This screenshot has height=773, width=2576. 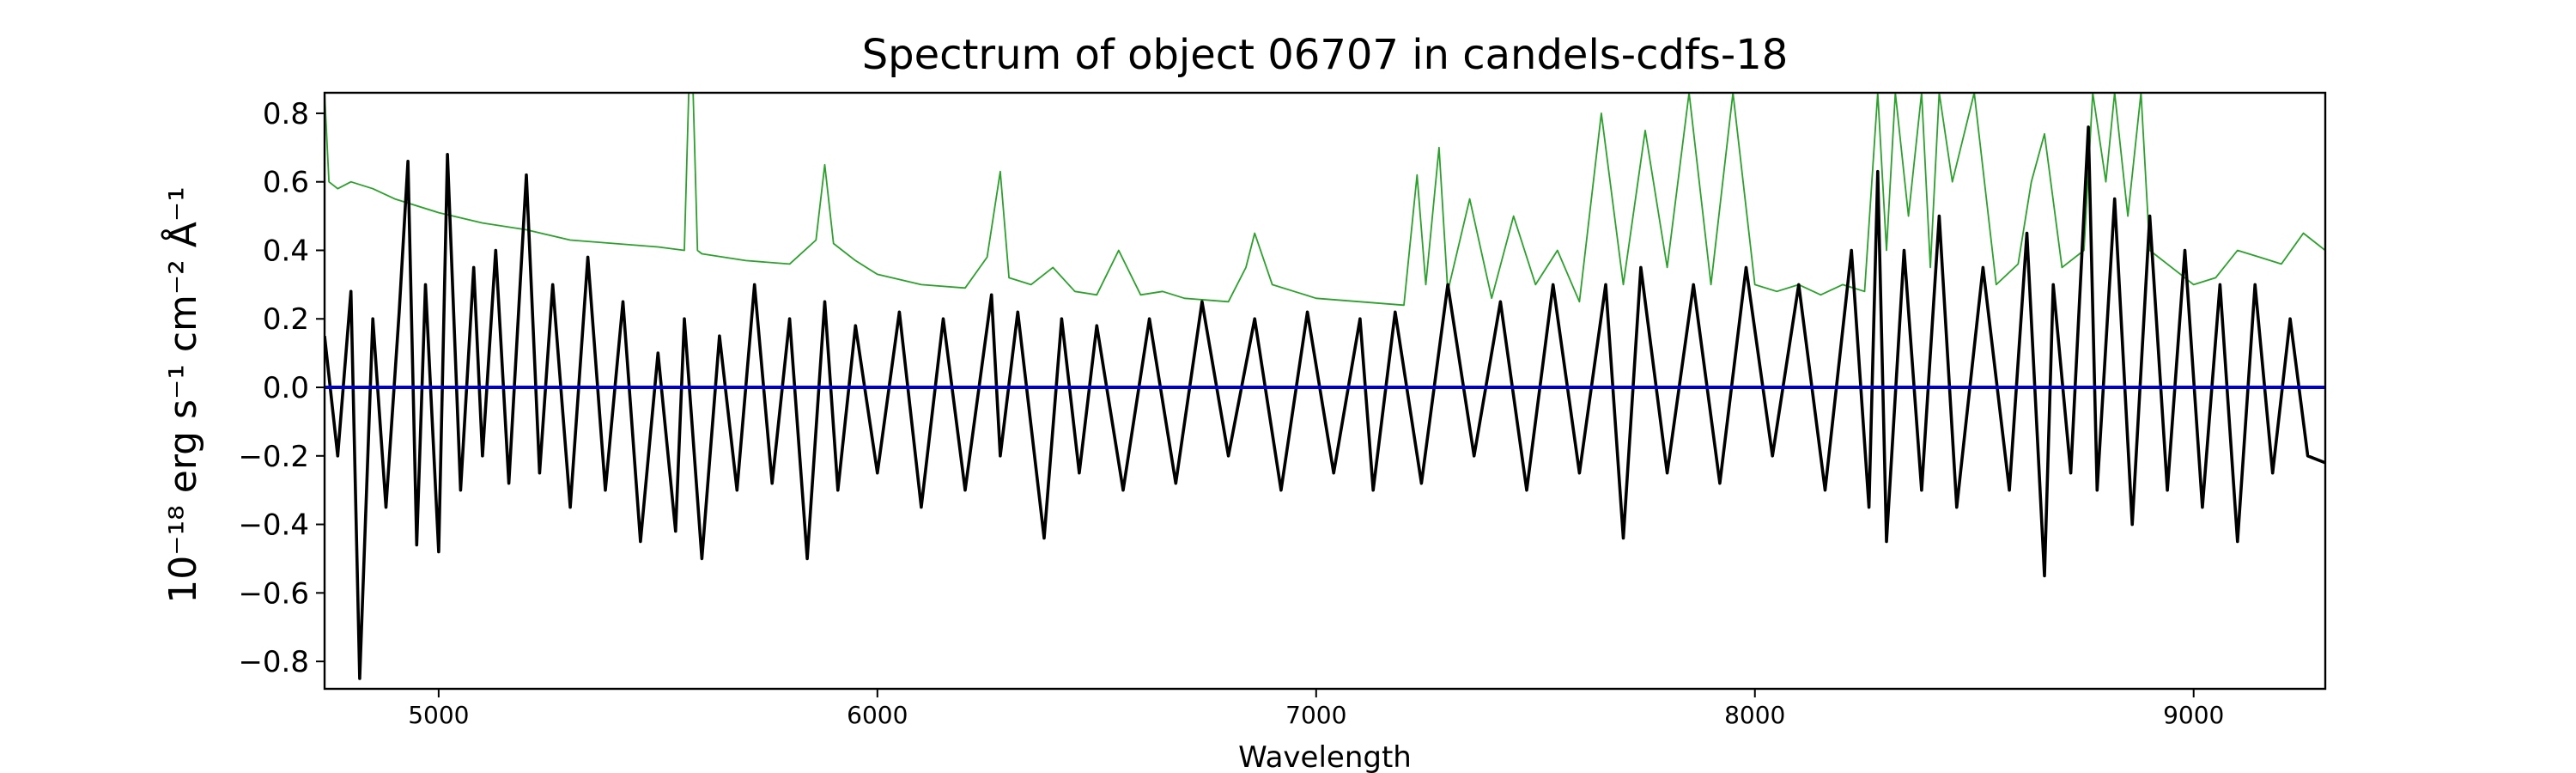 I want to click on y-tick-label: −0.8, so click(x=273, y=662).